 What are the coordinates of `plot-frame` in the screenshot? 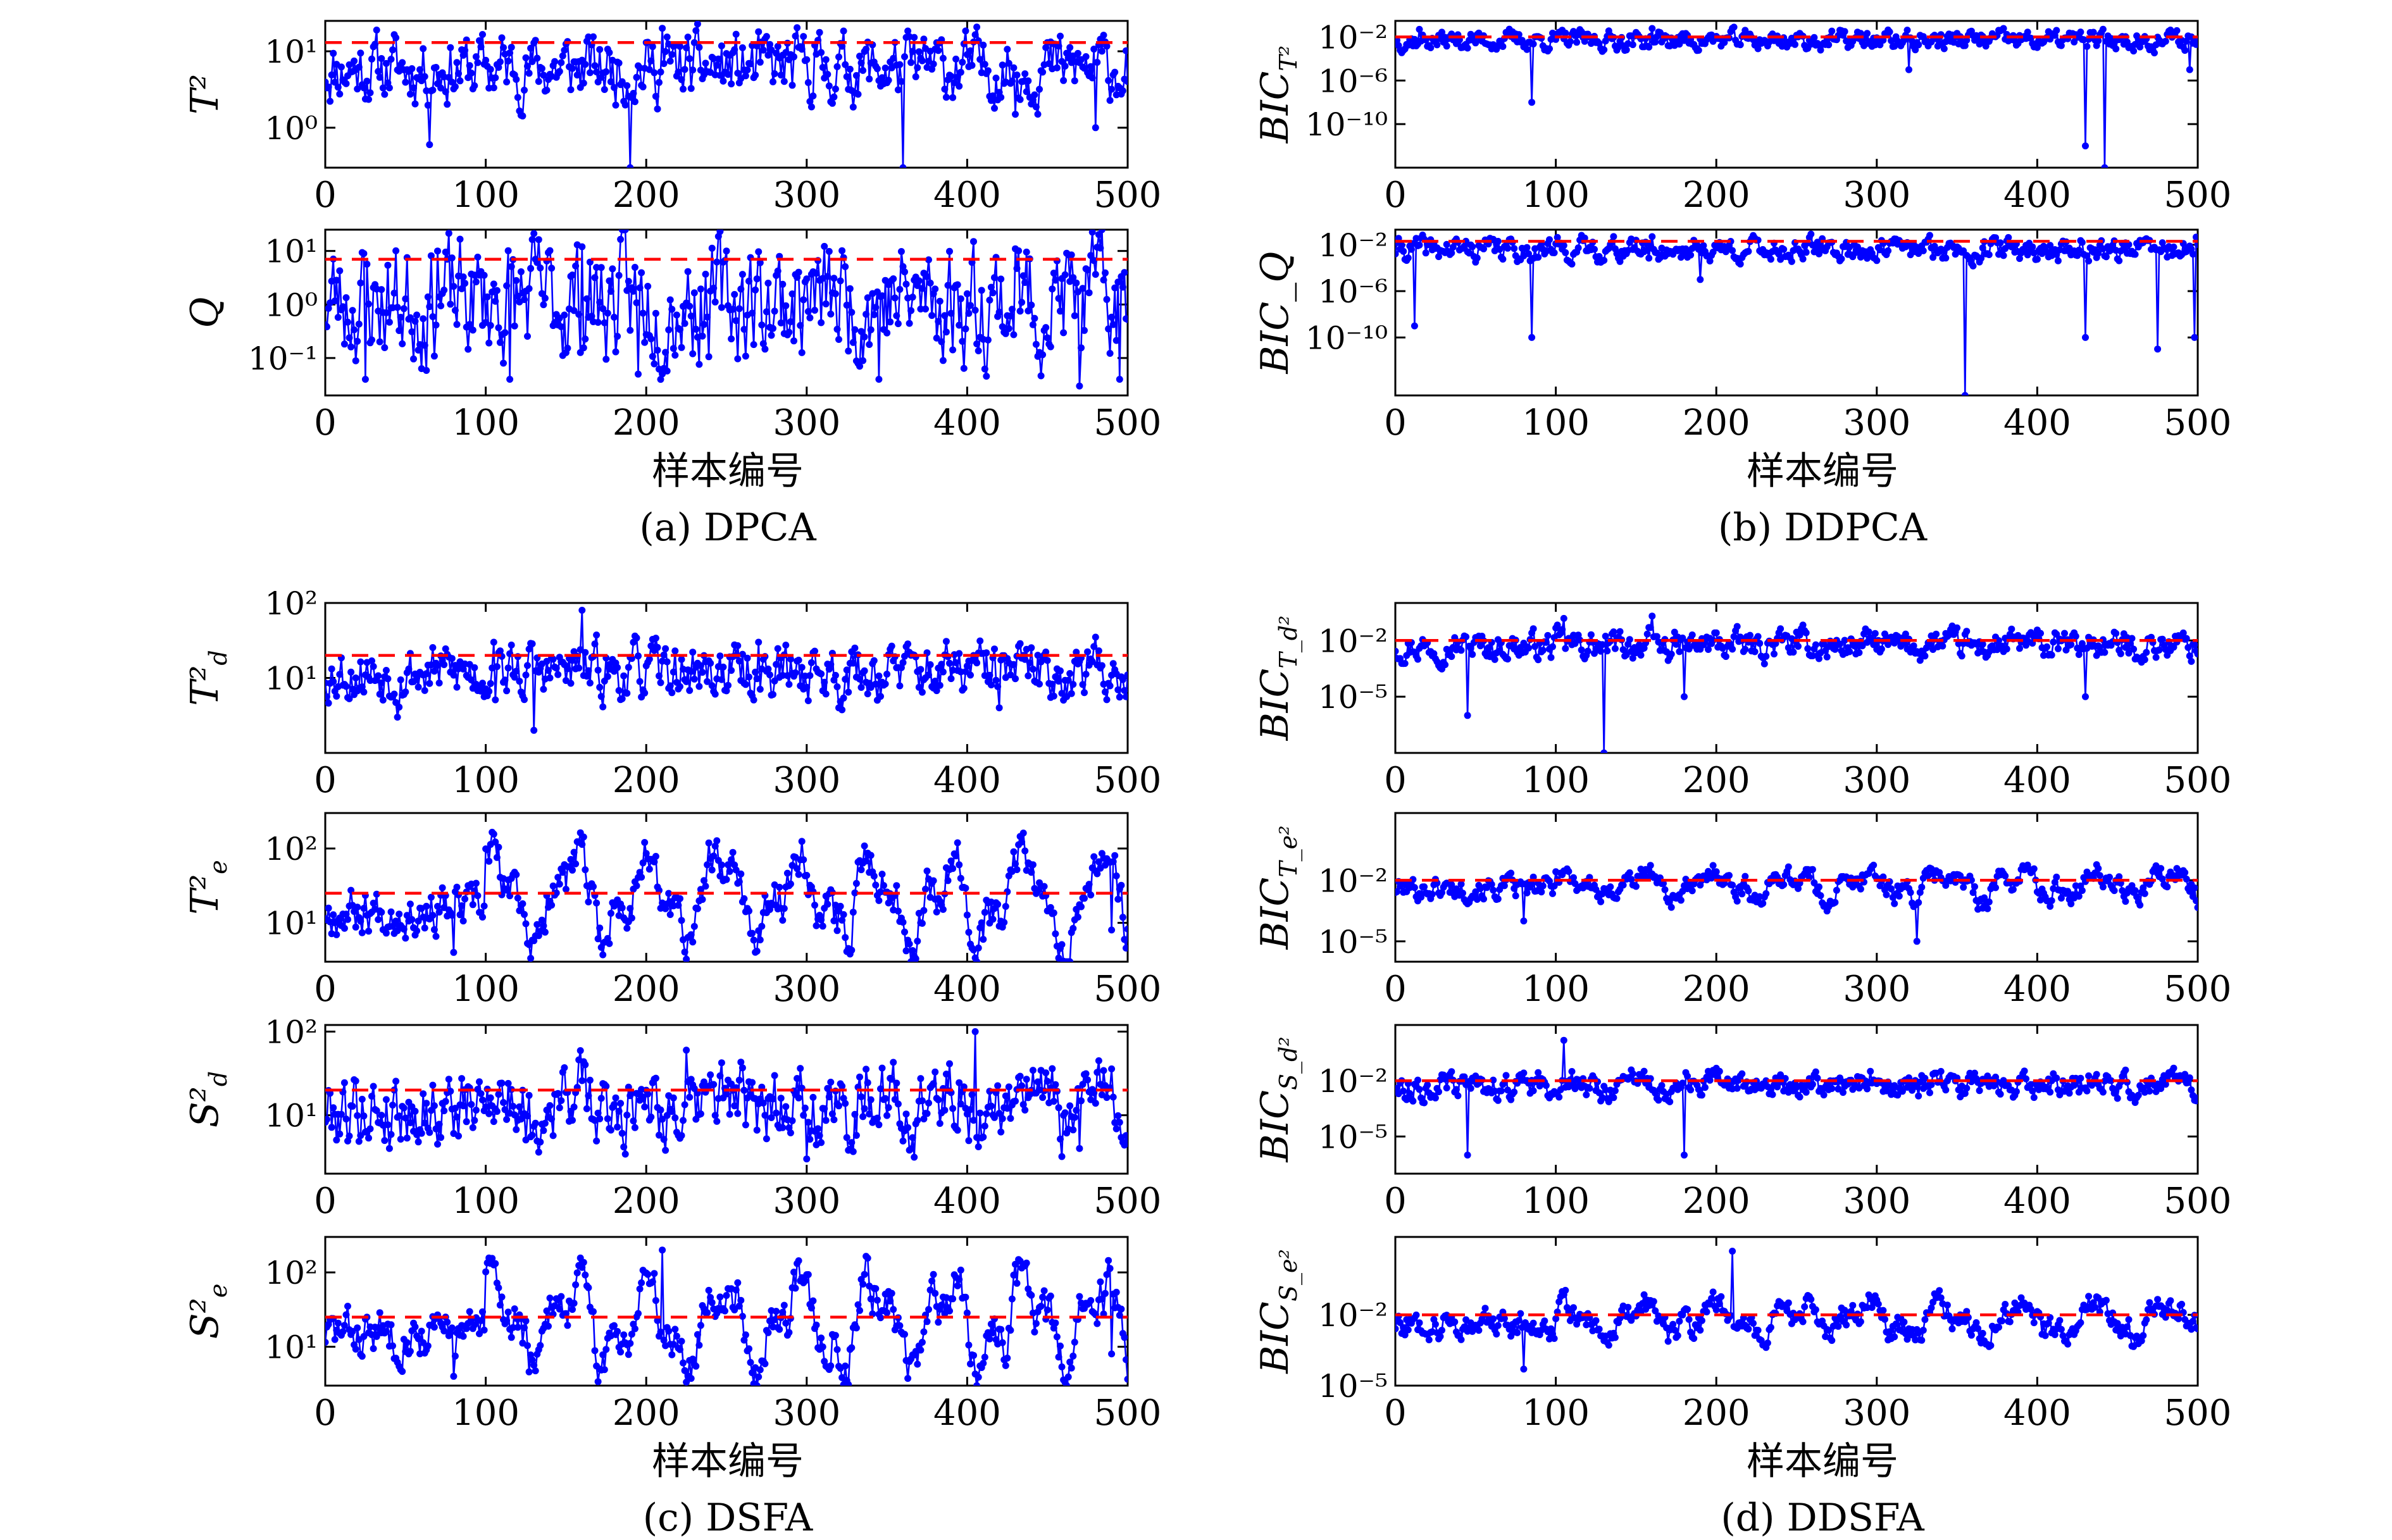 It's located at (726, 94).